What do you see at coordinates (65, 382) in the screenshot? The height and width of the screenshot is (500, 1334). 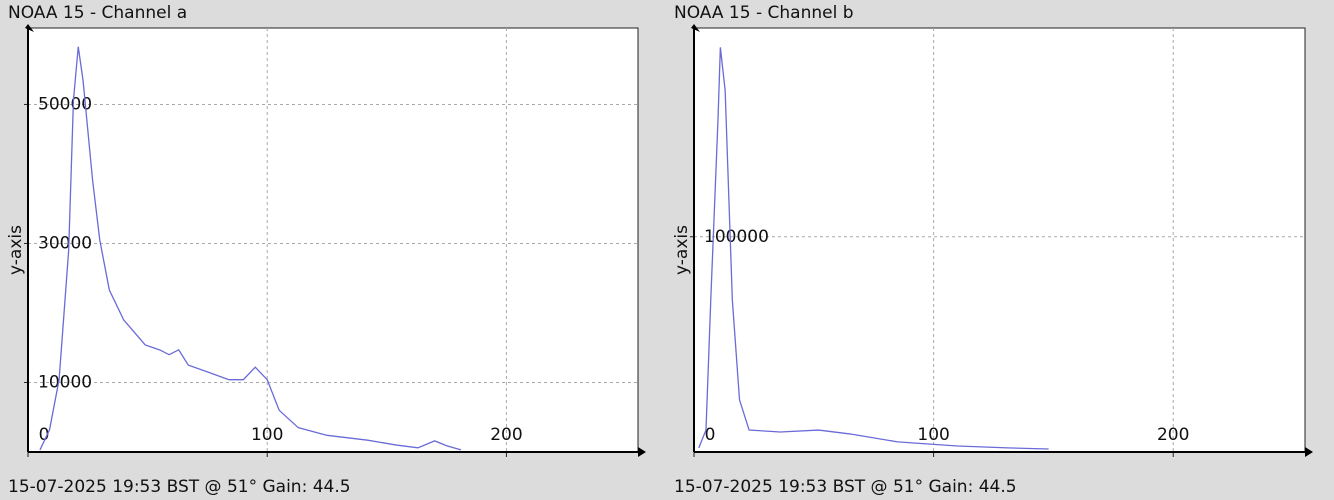 I see `y-tick-label: 10000` at bounding box center [65, 382].